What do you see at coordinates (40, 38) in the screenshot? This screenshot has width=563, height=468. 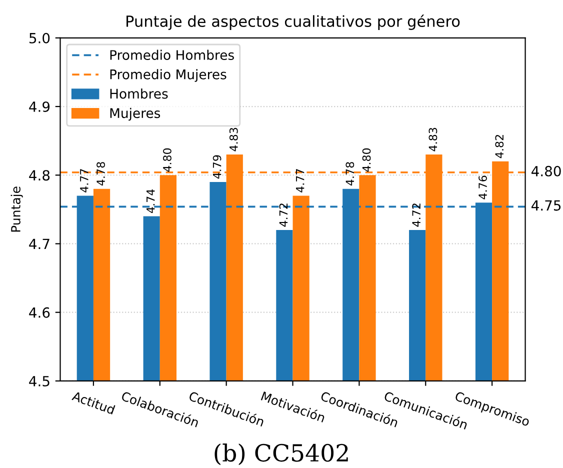 I see `y-tick-label: 5.0` at bounding box center [40, 38].